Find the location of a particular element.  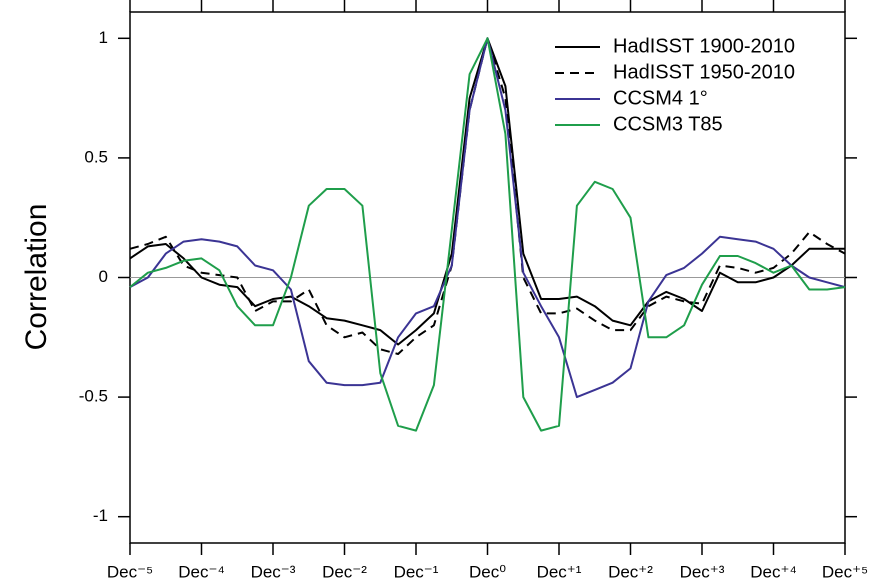

y-tick-label: -0.5 is located at coordinates (93, 396).